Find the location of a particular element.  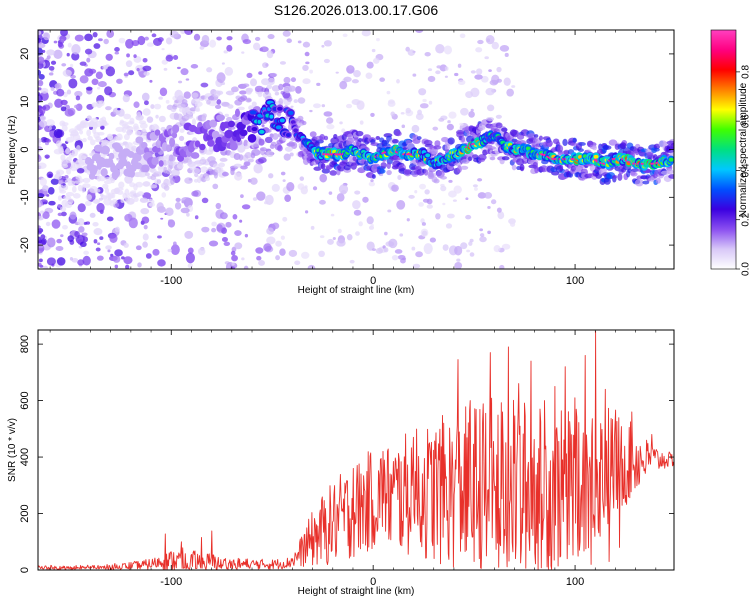

y-tick-label: -10 is located at coordinates (25, 197).